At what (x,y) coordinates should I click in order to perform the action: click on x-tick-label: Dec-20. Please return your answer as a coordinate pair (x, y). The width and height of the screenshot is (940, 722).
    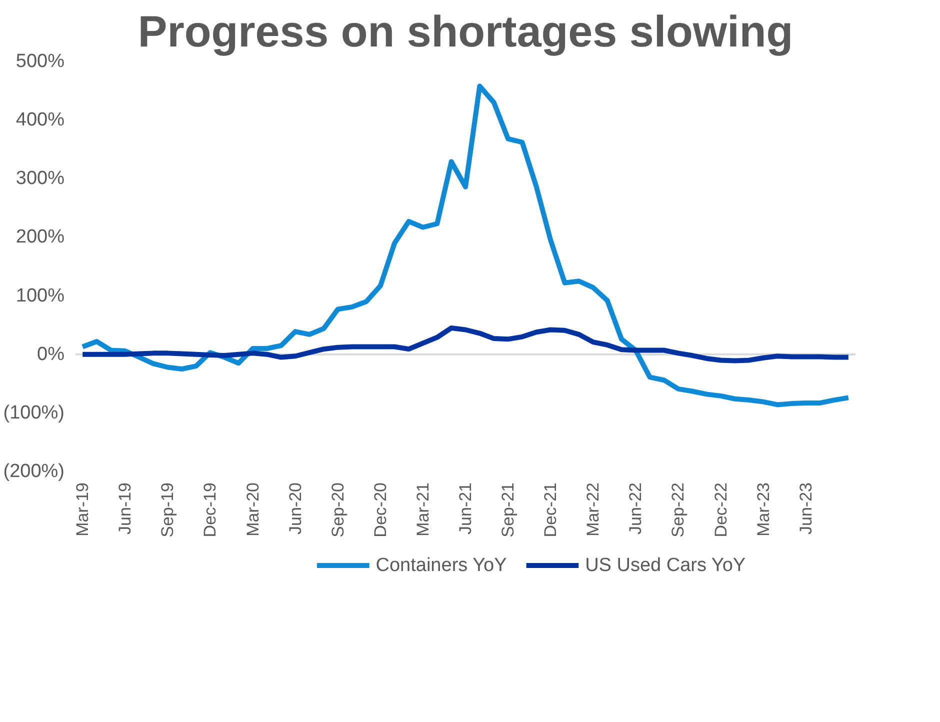
    Looking at the image, I should click on (380, 510).